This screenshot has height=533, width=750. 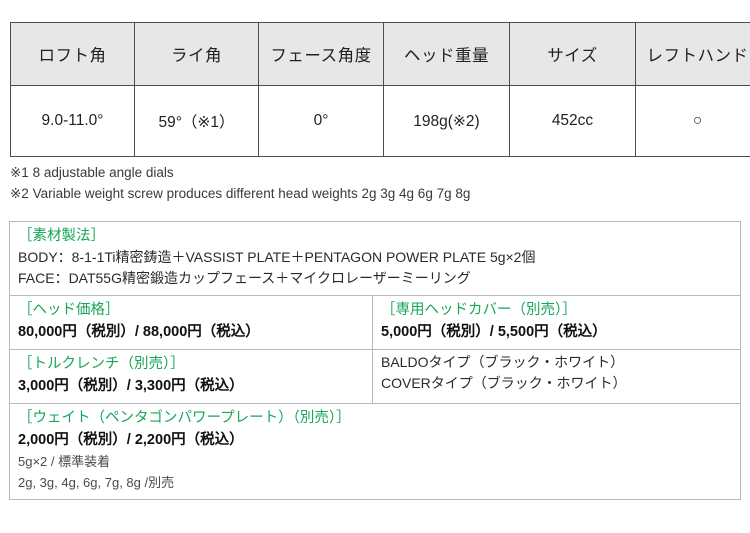 What do you see at coordinates (244, 278) in the screenshot?
I see `material-face-line: FACE：DAT55G精密鍛造カップフェース＋マイクロレーザーミーリング` at bounding box center [244, 278].